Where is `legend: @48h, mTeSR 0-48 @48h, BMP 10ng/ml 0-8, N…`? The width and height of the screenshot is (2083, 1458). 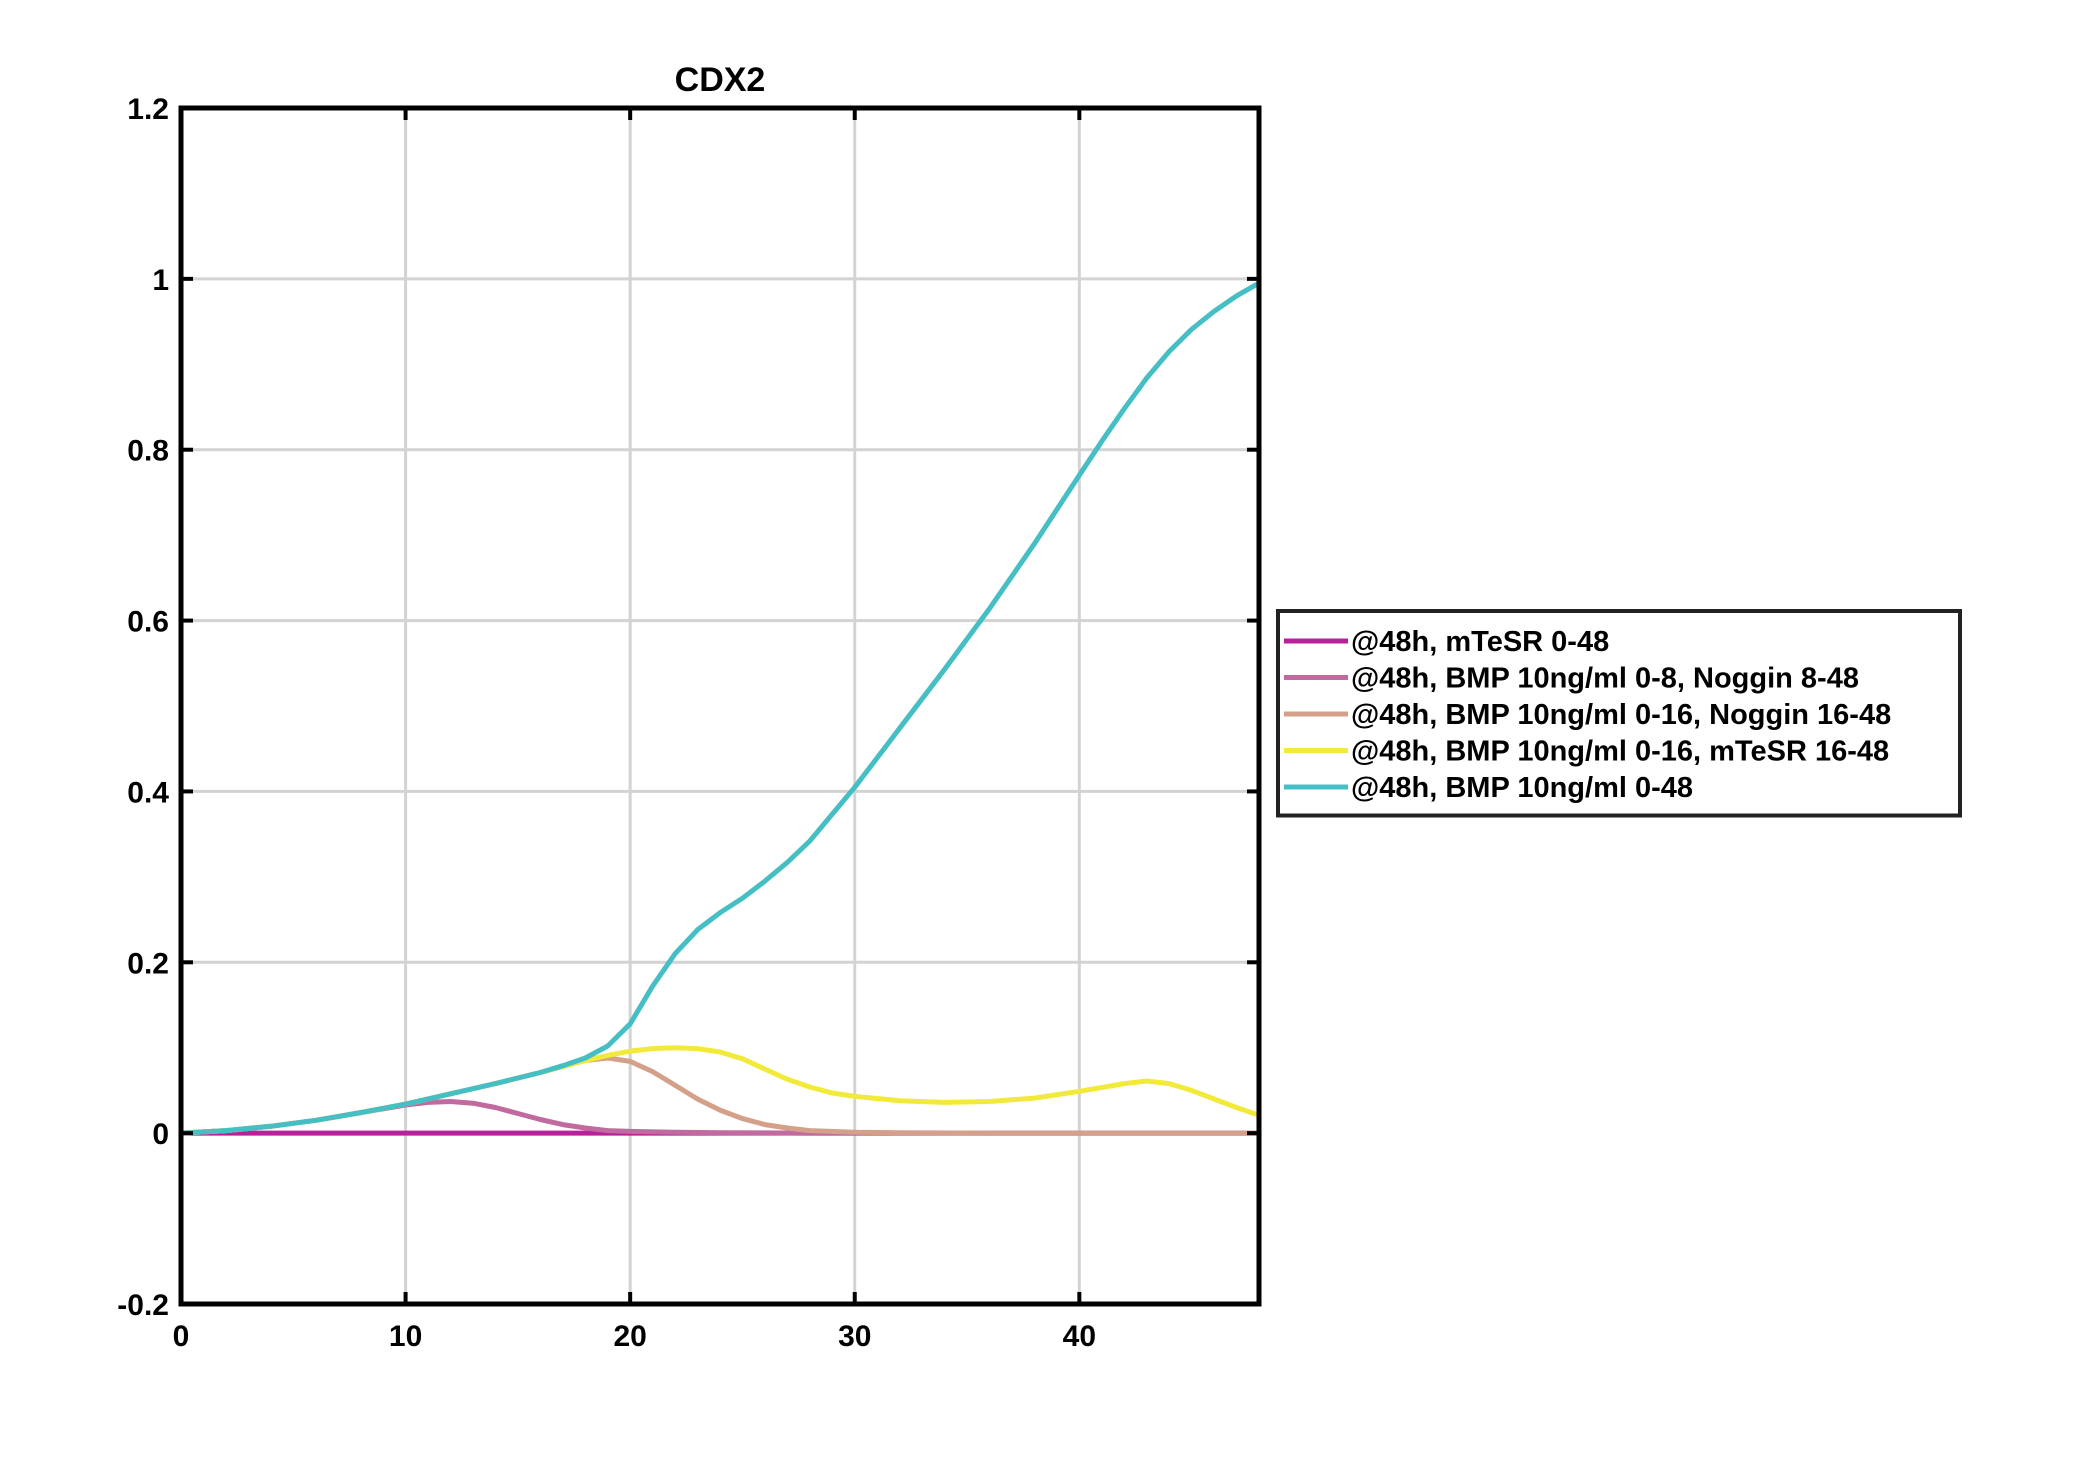
legend: @48h, mTeSR 0-48 @48h, BMP 10ng/ml 0-8, N… is located at coordinates (1619, 713).